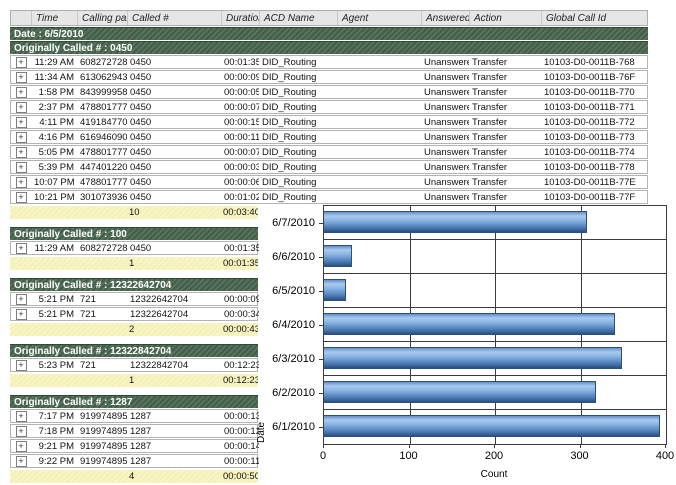 This screenshot has width=676, height=485. Describe the element at coordinates (293, 392) in the screenshot. I see `y-tick-label: 6/2/2010` at that location.